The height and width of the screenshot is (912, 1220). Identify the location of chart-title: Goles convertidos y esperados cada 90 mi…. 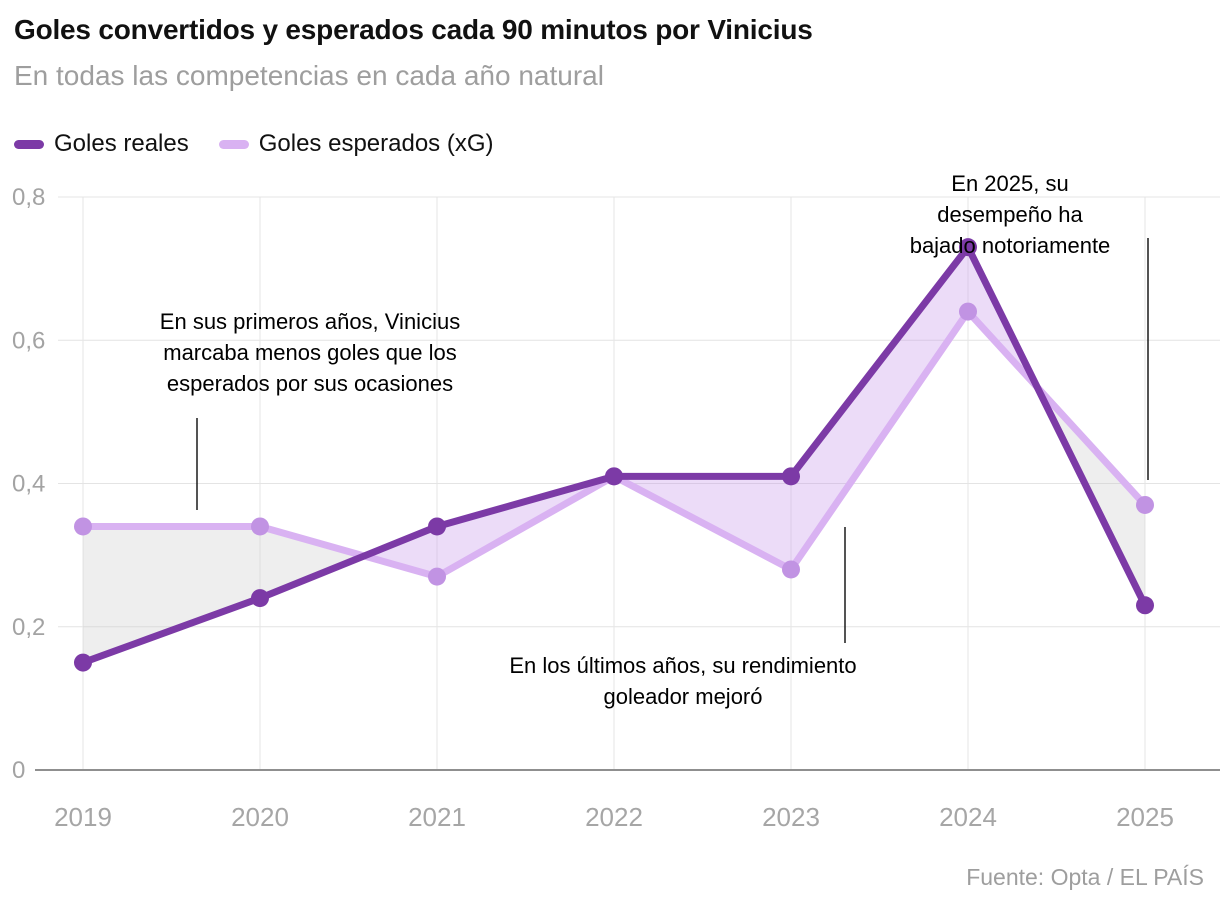
(413, 29).